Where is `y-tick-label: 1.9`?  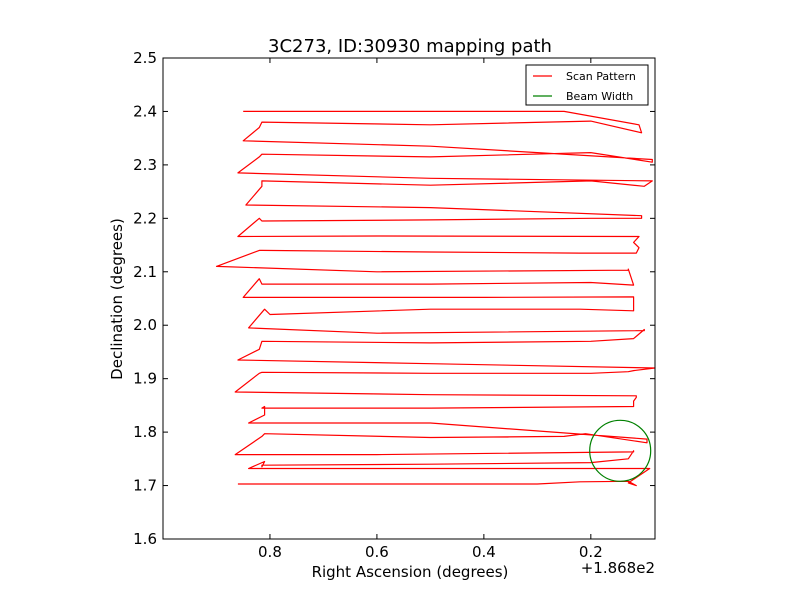 y-tick-label: 1.9 is located at coordinates (145, 379).